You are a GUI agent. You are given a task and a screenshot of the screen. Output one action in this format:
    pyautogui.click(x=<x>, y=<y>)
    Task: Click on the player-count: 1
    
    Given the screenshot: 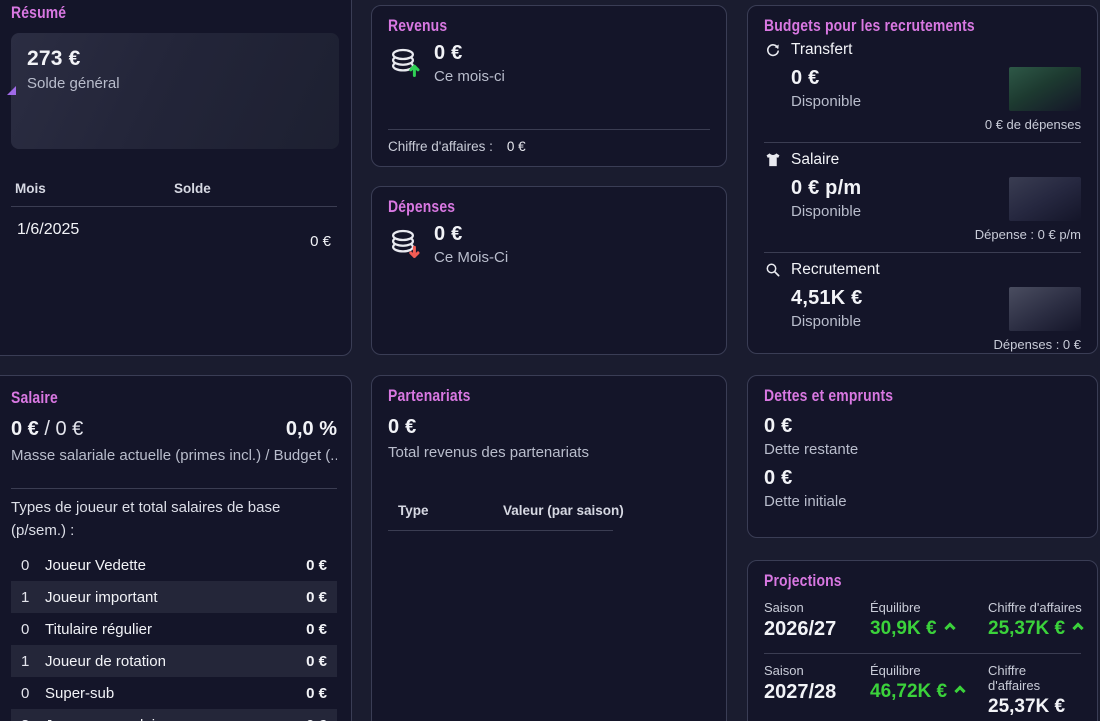 What is the action you would take?
    pyautogui.click(x=25, y=597)
    